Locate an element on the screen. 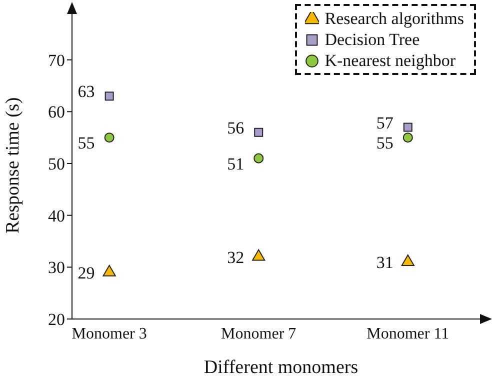  data-label: 31 is located at coordinates (385, 262).